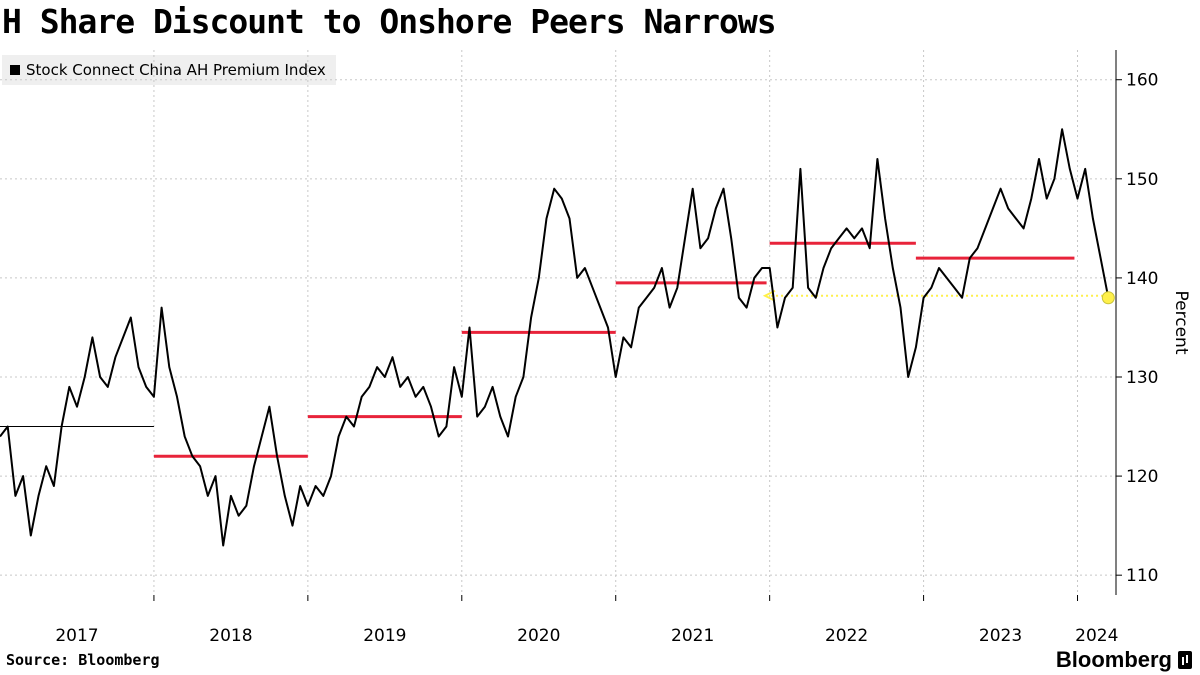  Describe the element at coordinates (1096, 636) in the screenshot. I see `x-tick-label-2024: 2024` at that location.